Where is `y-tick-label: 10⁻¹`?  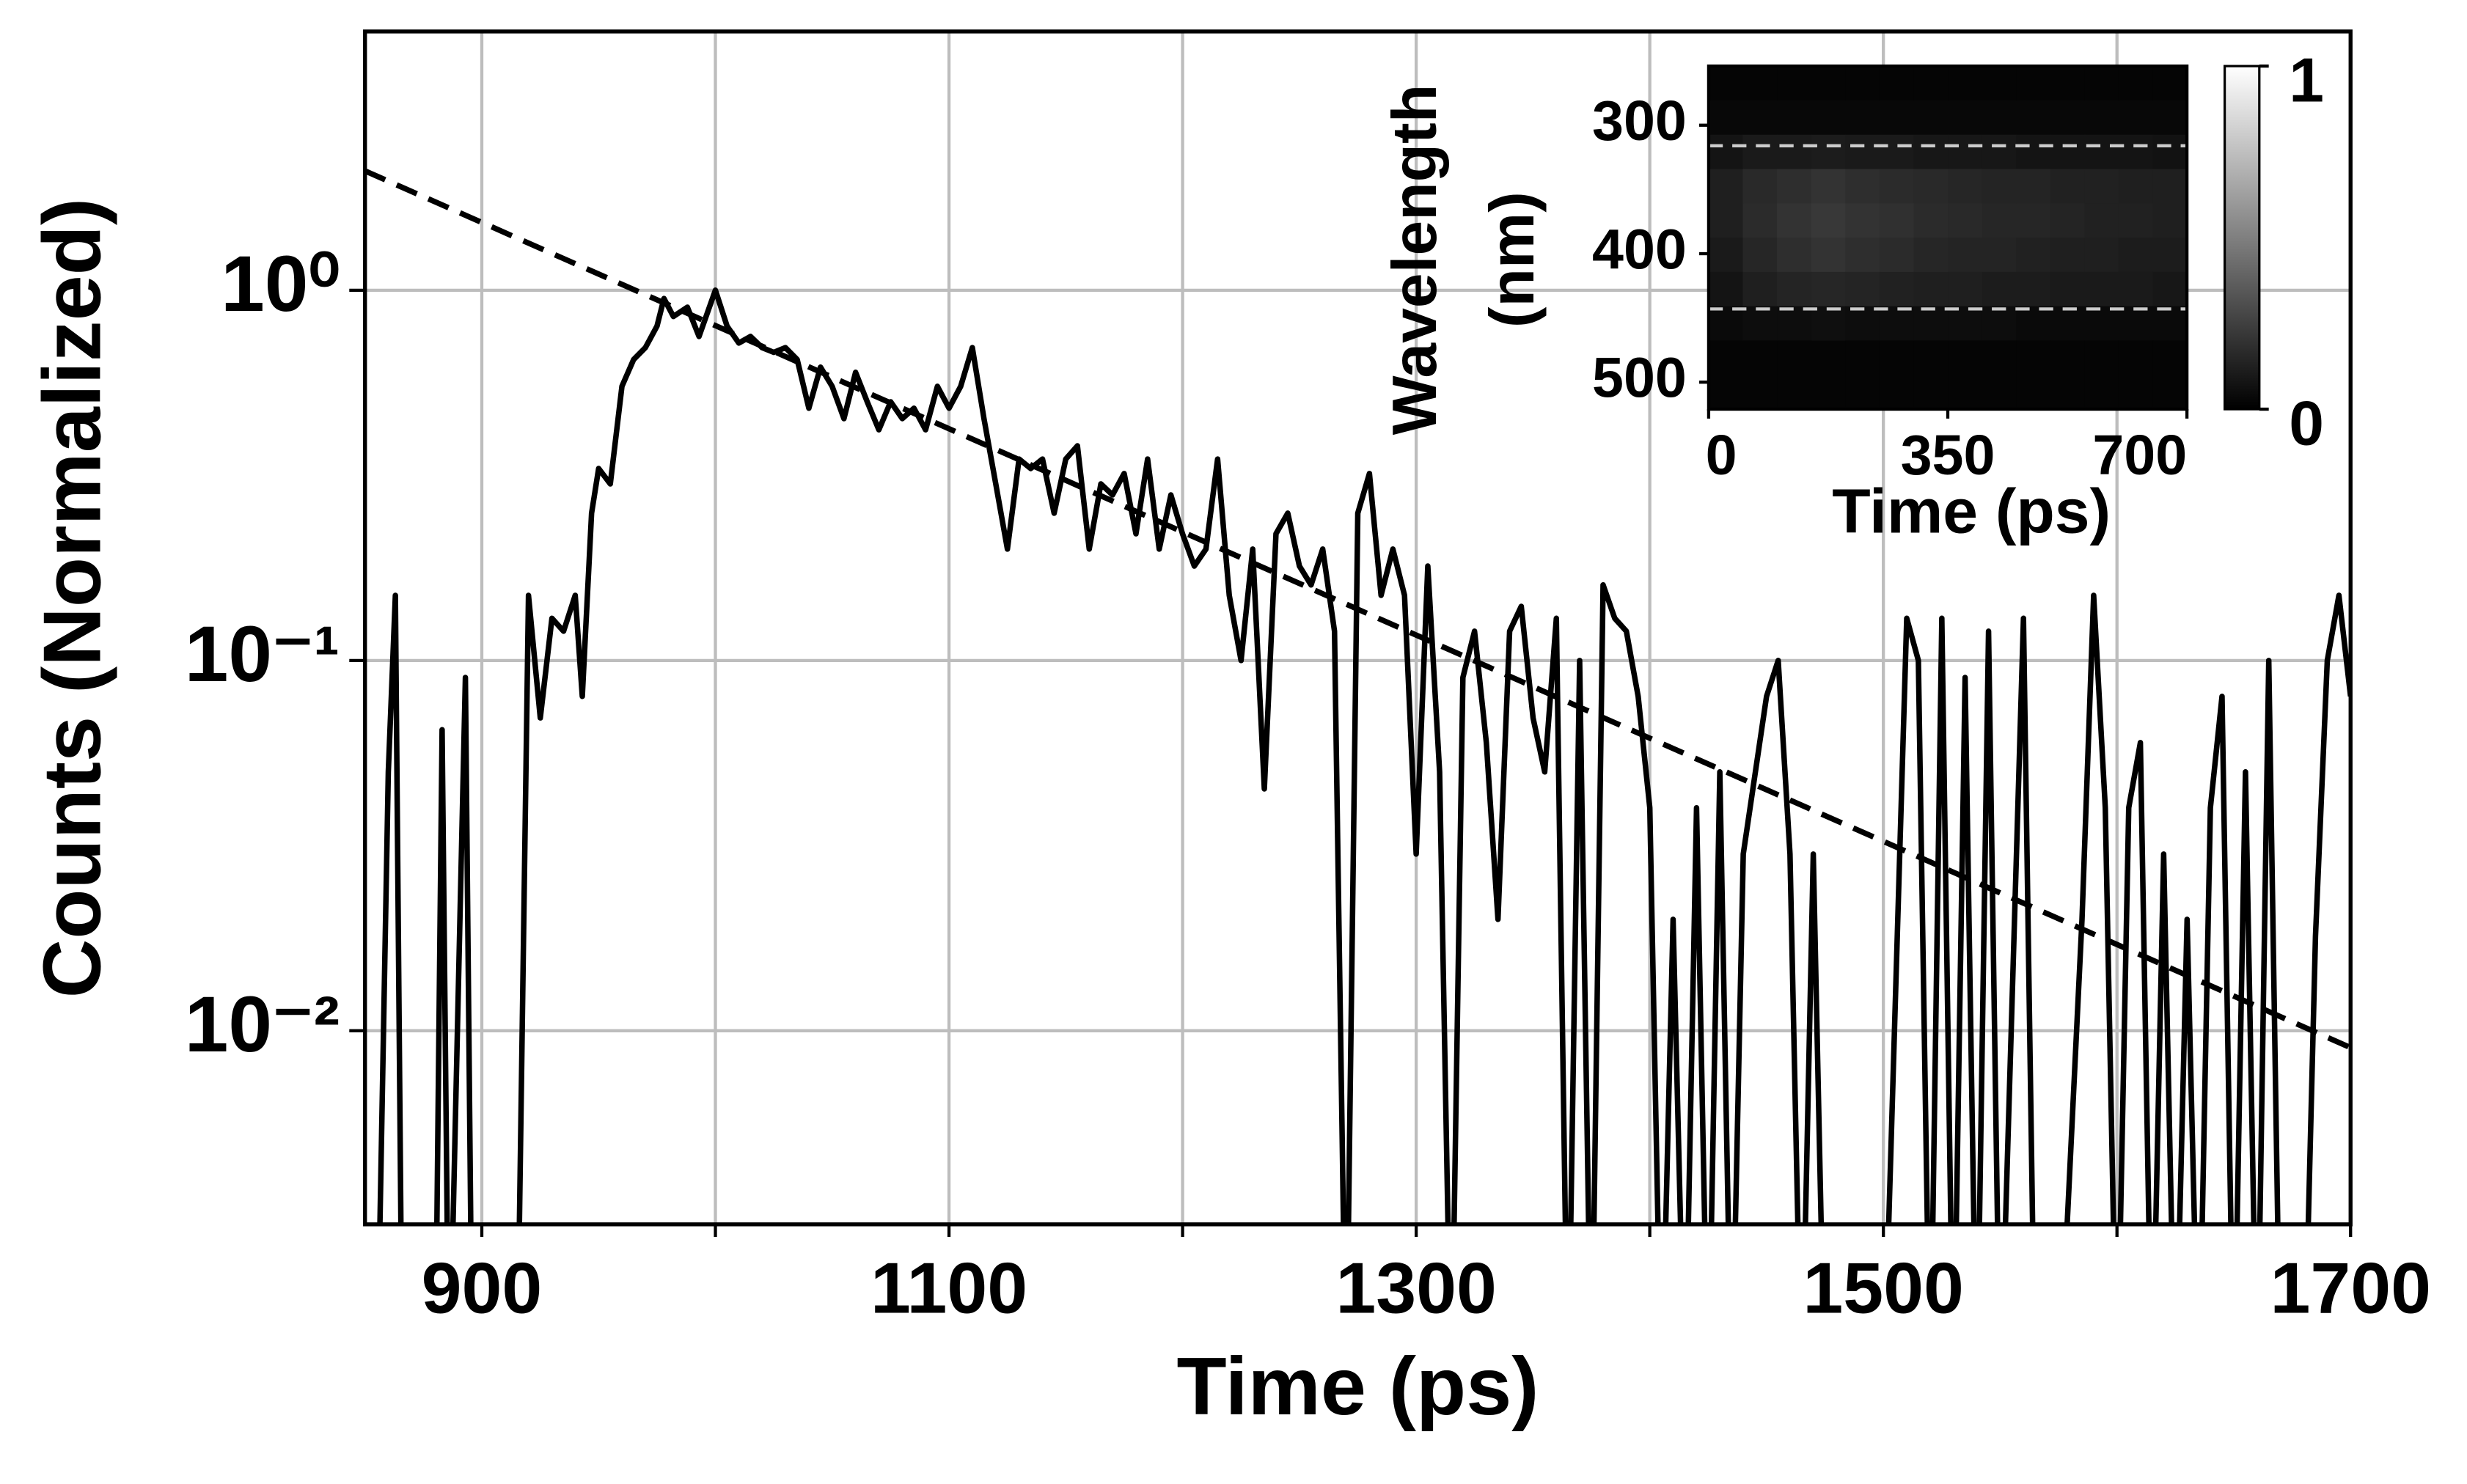 y-tick-label: 10⁻¹ is located at coordinates (262, 654).